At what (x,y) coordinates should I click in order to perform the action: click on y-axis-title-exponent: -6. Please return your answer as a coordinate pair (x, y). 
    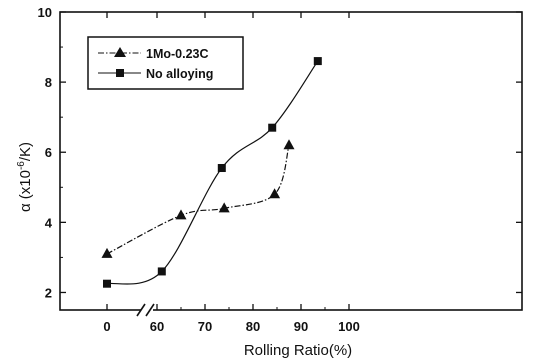
    Looking at the image, I should click on (21, 165).